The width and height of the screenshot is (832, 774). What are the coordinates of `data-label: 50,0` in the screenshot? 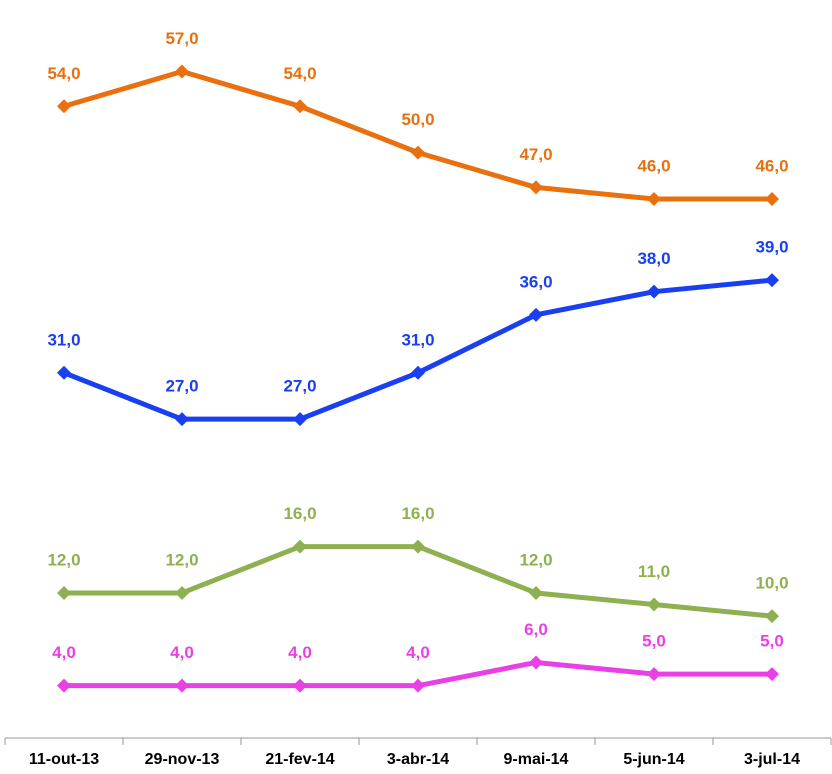 It's located at (417, 119).